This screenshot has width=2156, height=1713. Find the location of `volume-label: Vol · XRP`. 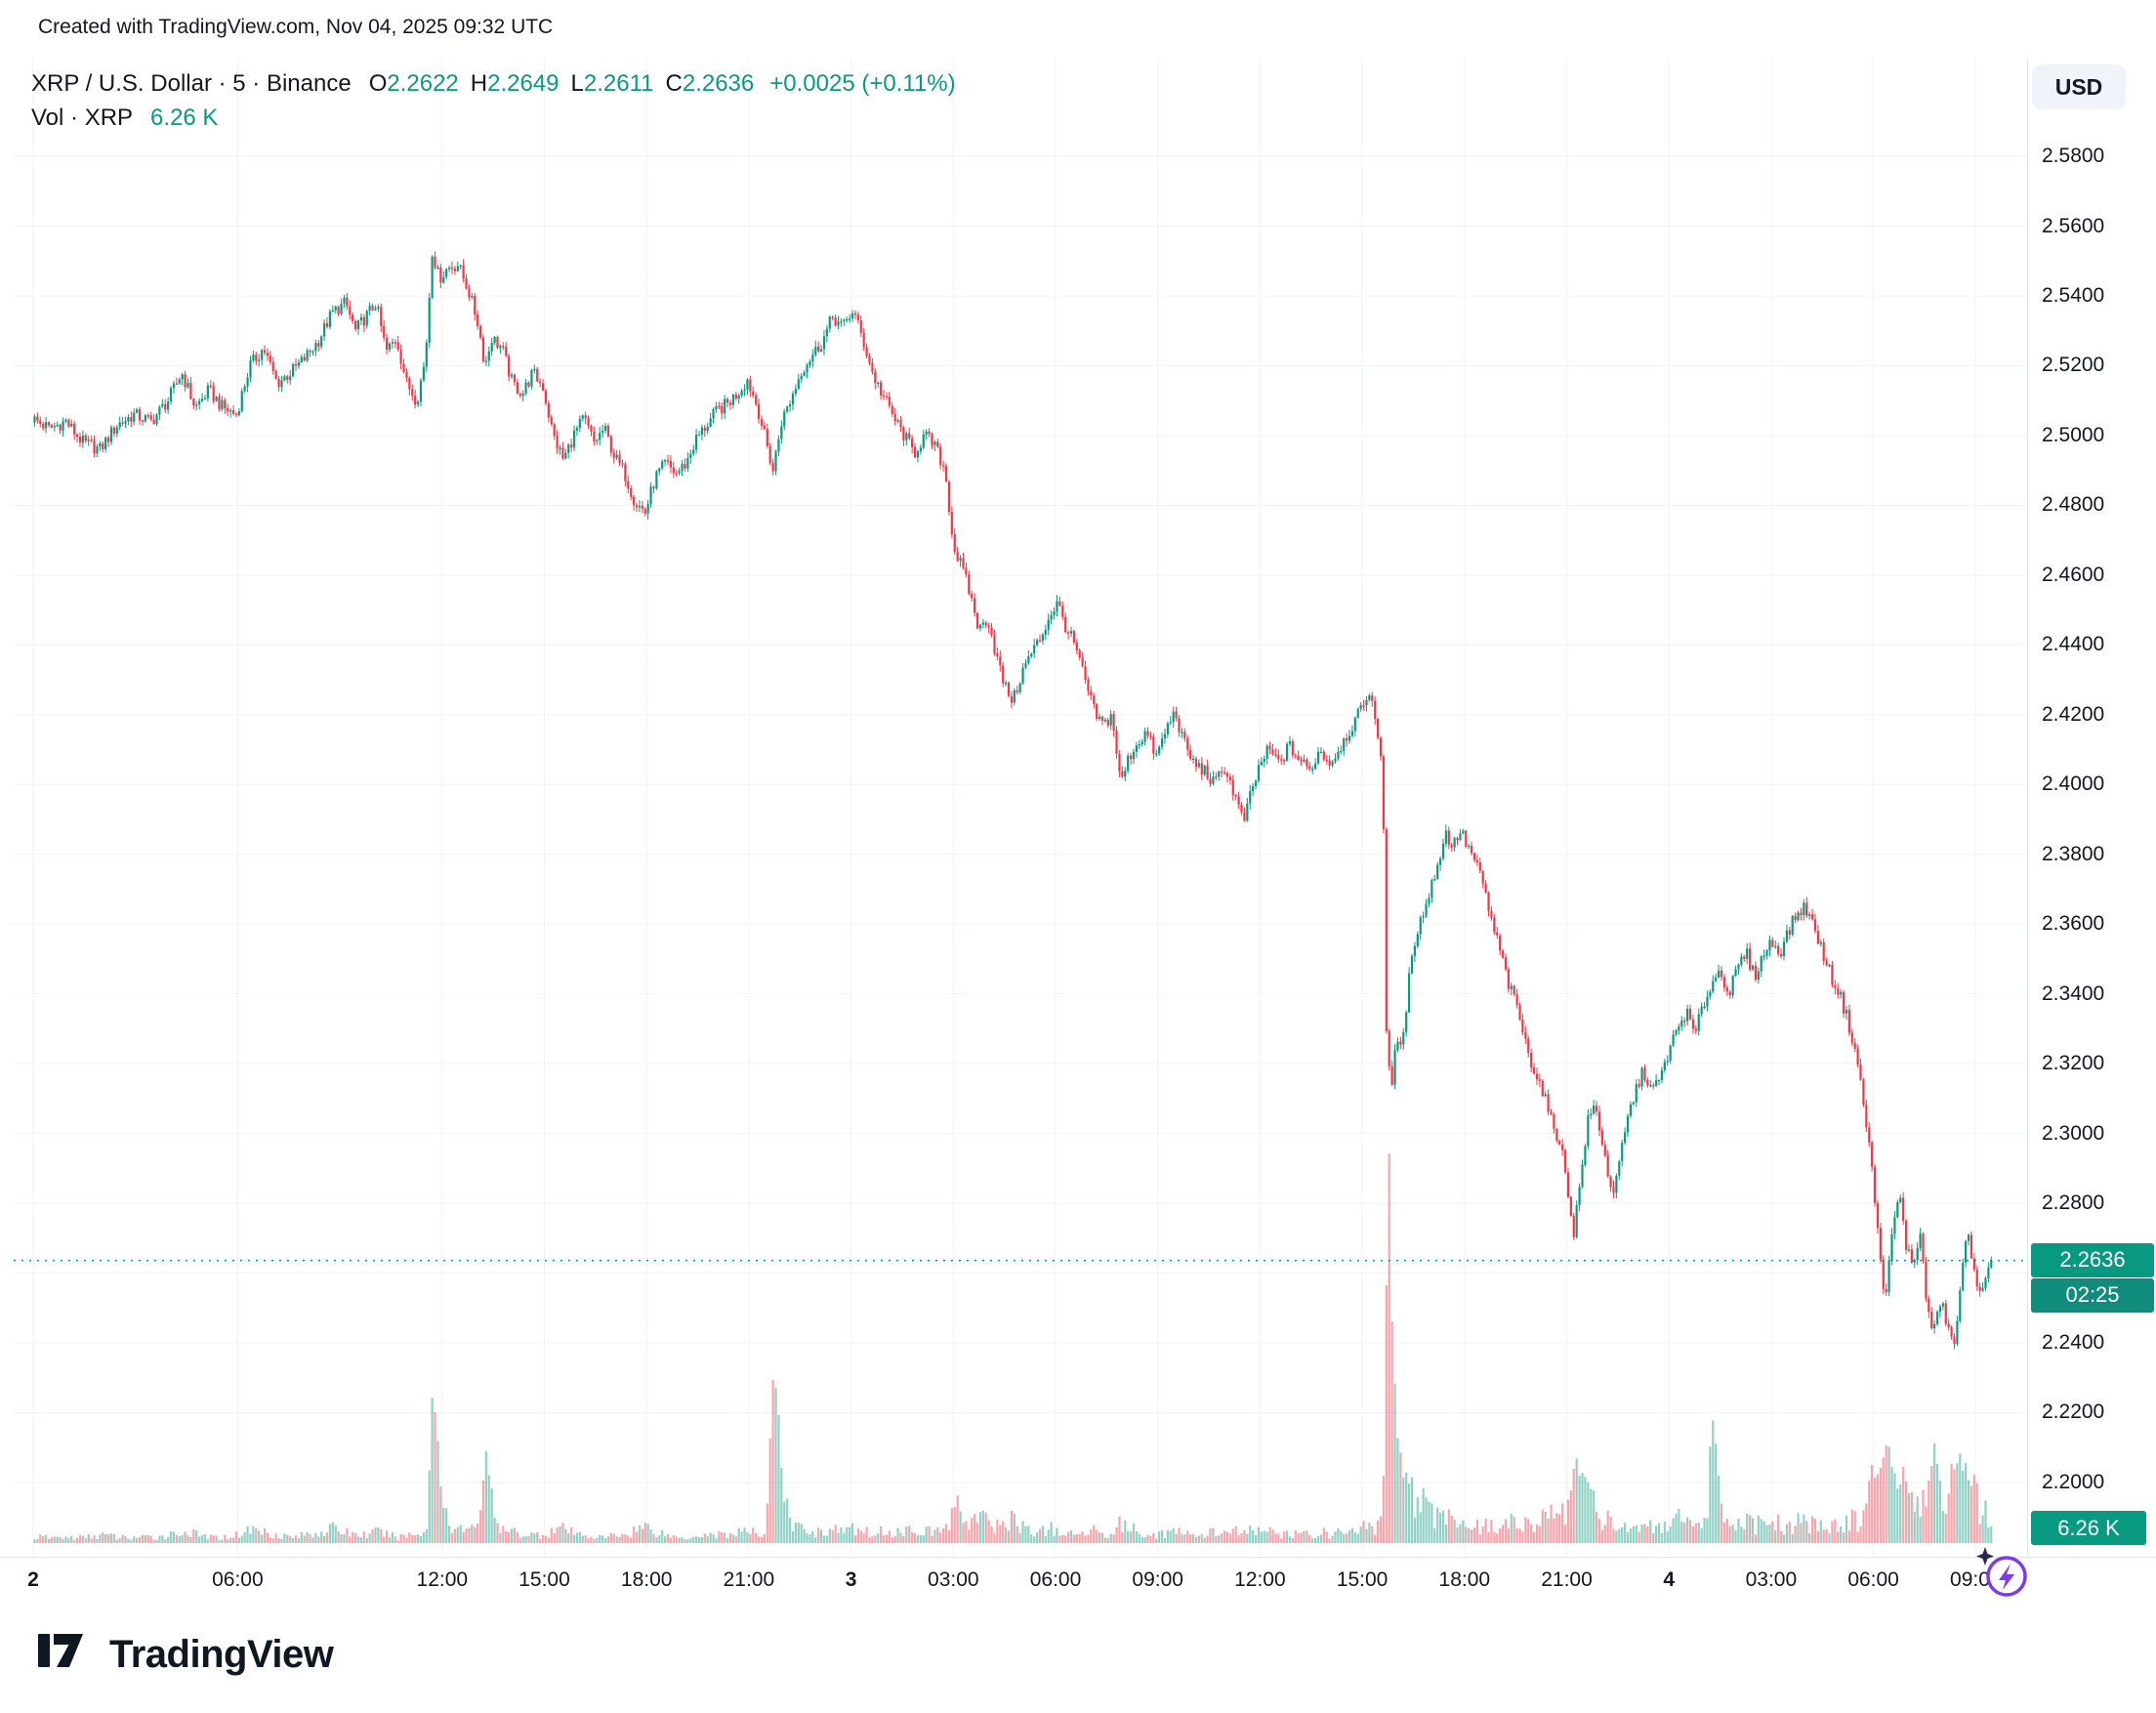

volume-label: Vol · XRP is located at coordinates (82, 117).